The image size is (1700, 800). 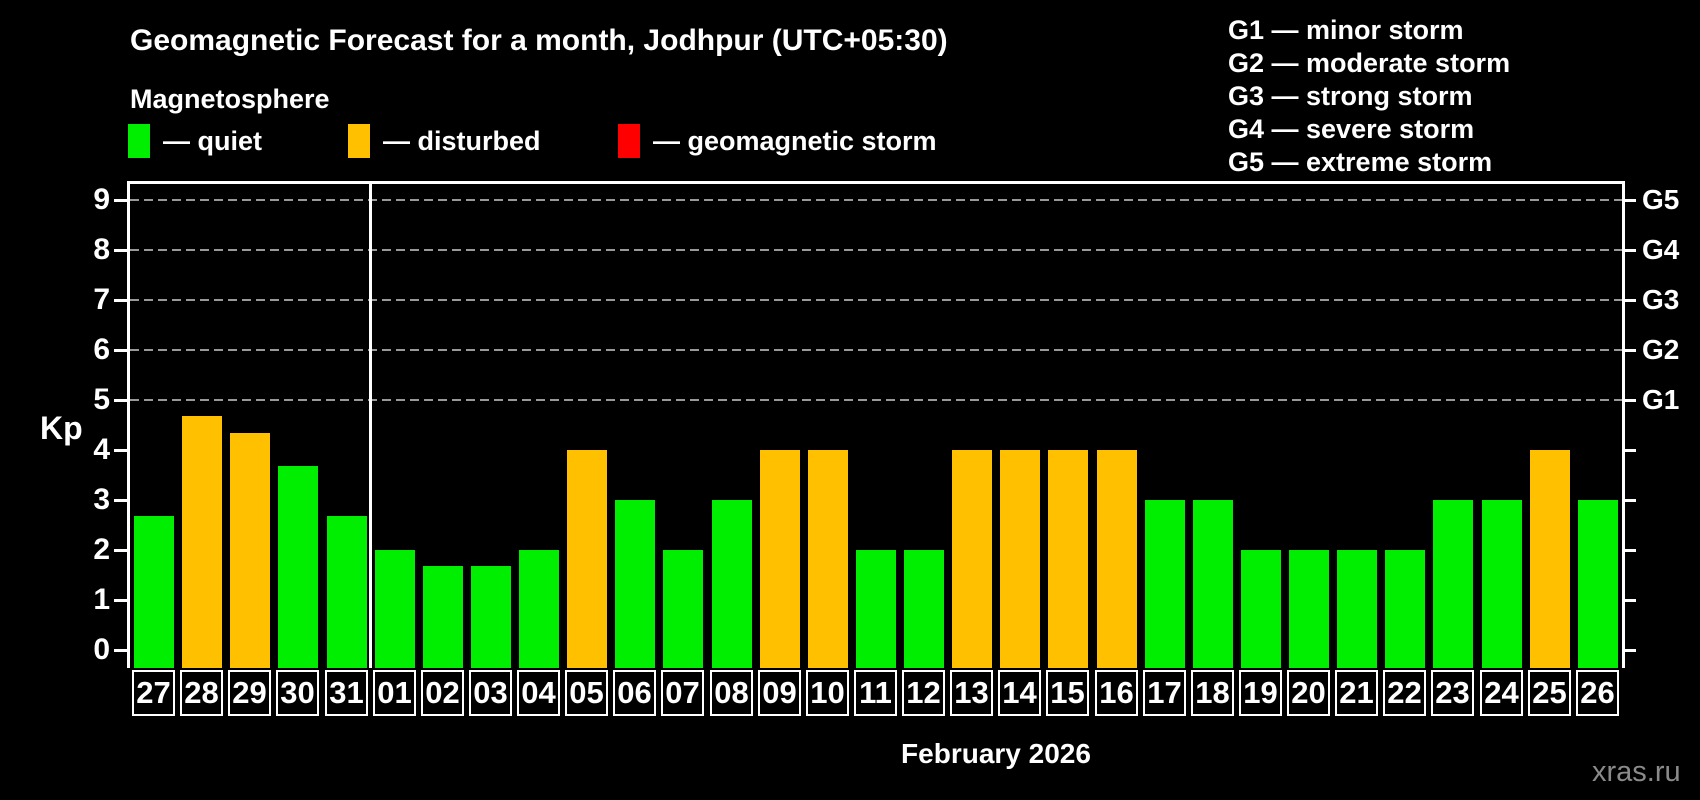 I want to click on date-label-21: 21, so click(x=1356, y=693).